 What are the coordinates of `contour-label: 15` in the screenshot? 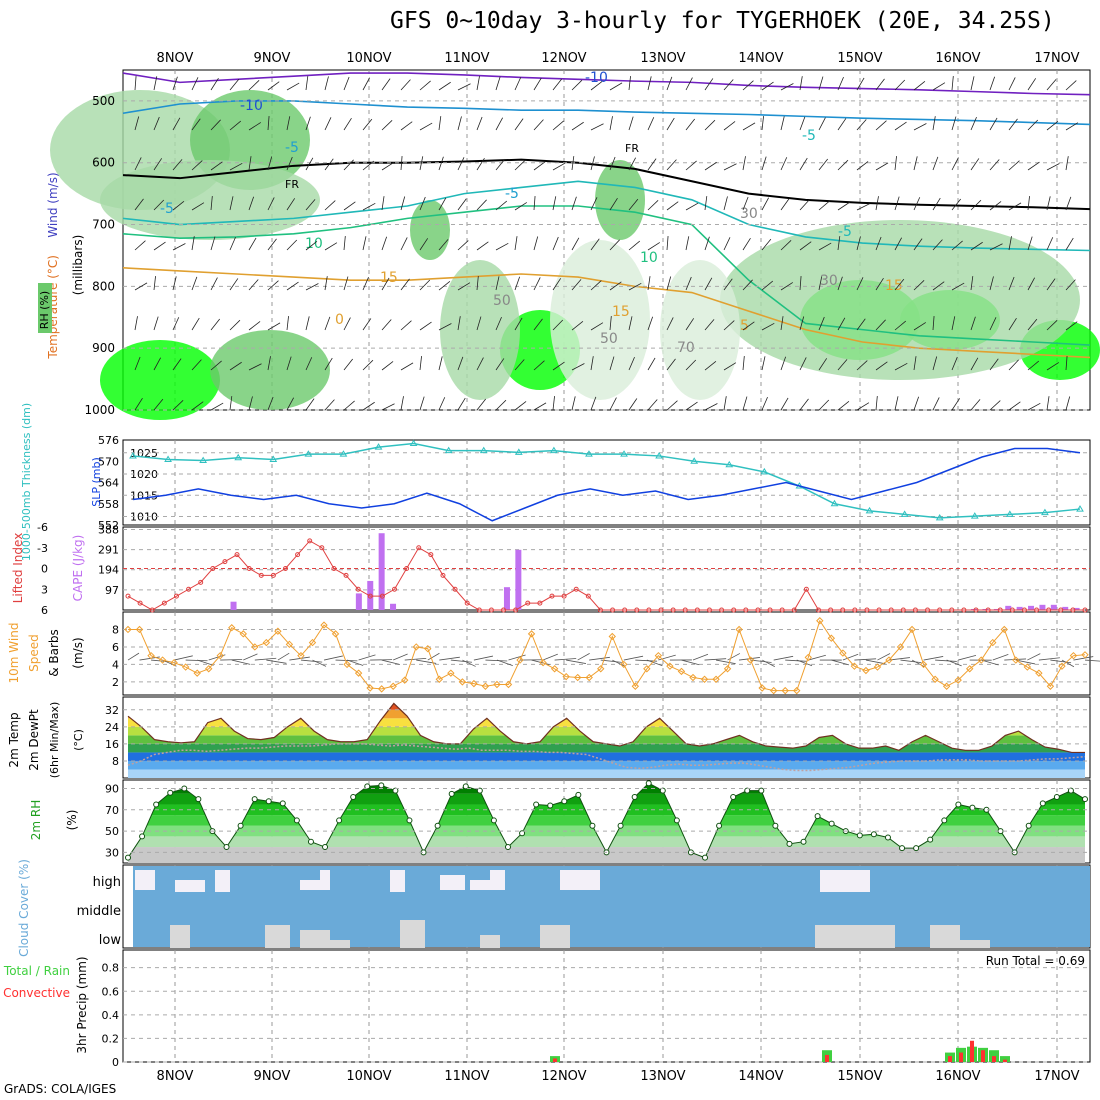 It's located at (621, 312).